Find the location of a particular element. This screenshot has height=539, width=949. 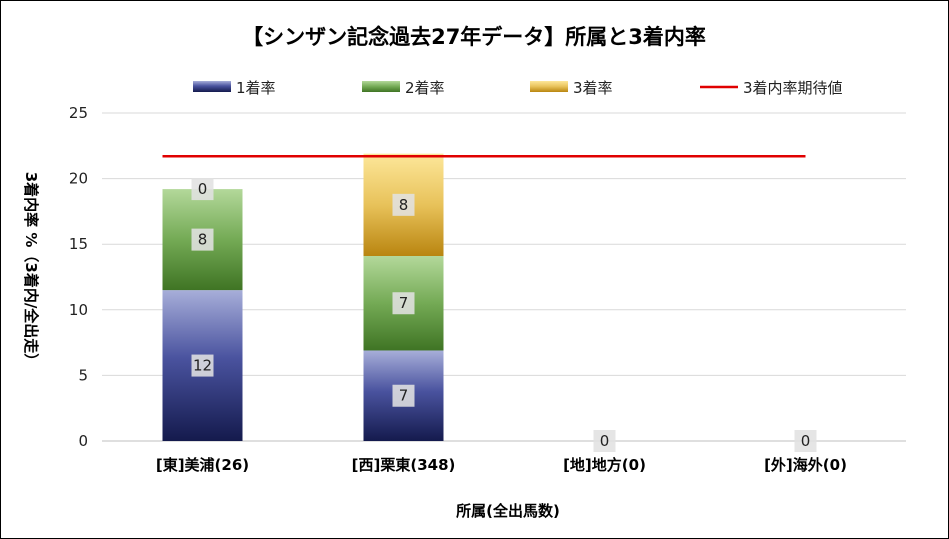

chart-title: 【シンザン記念過去27年データ】所属と3着内率 is located at coordinates (474, 37).